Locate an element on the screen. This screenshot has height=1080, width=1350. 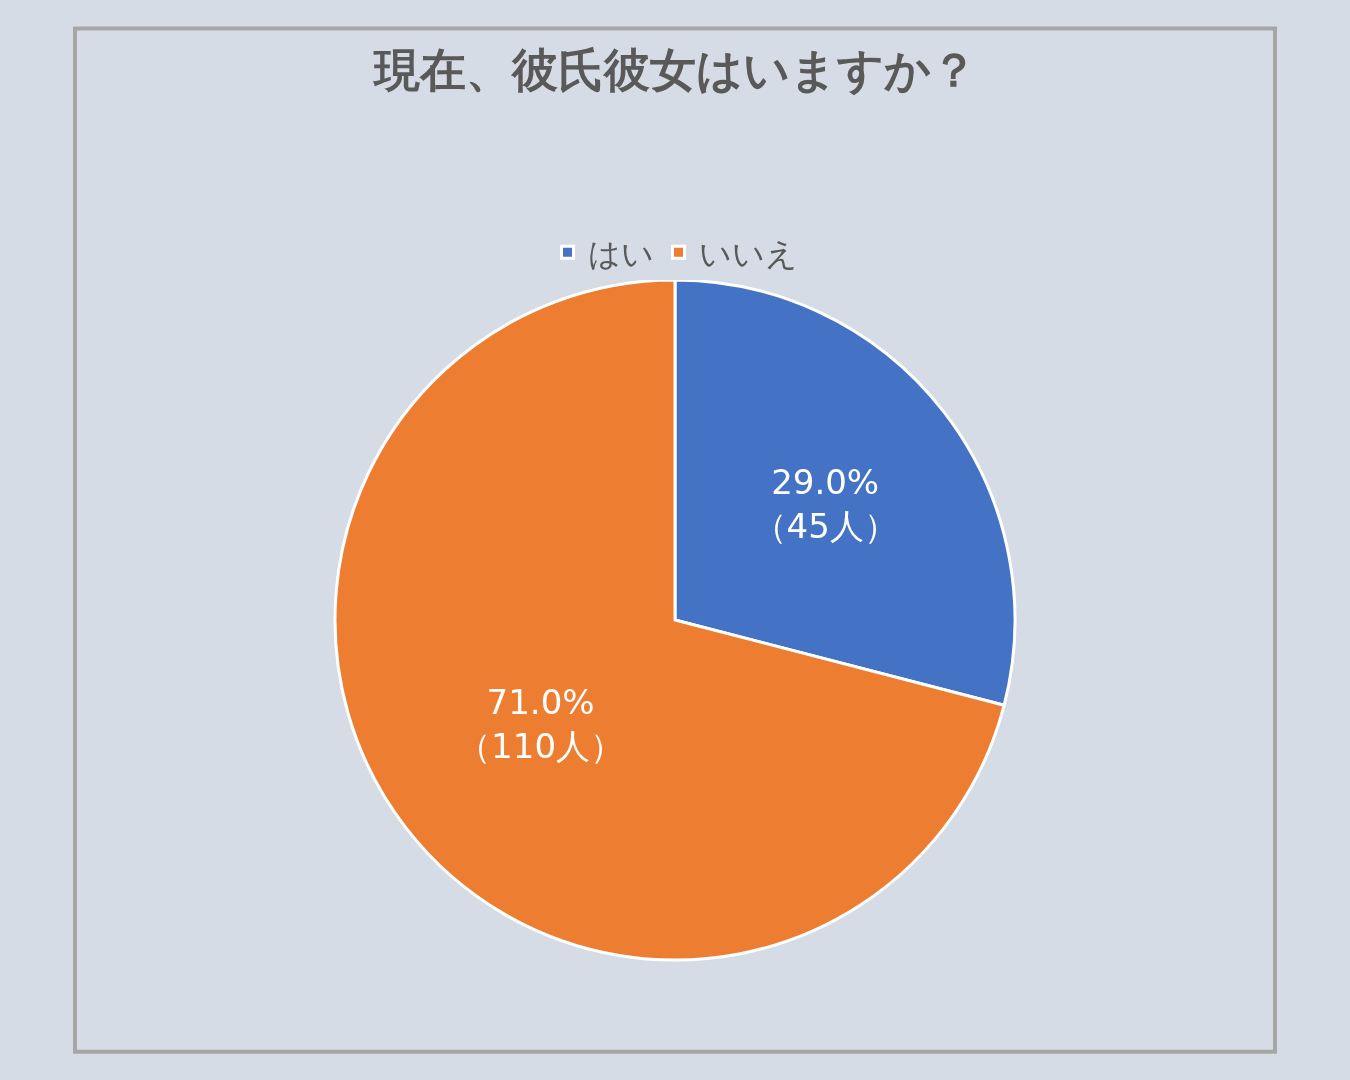
data-label: 29.0% （45人） is located at coordinates (825, 503).